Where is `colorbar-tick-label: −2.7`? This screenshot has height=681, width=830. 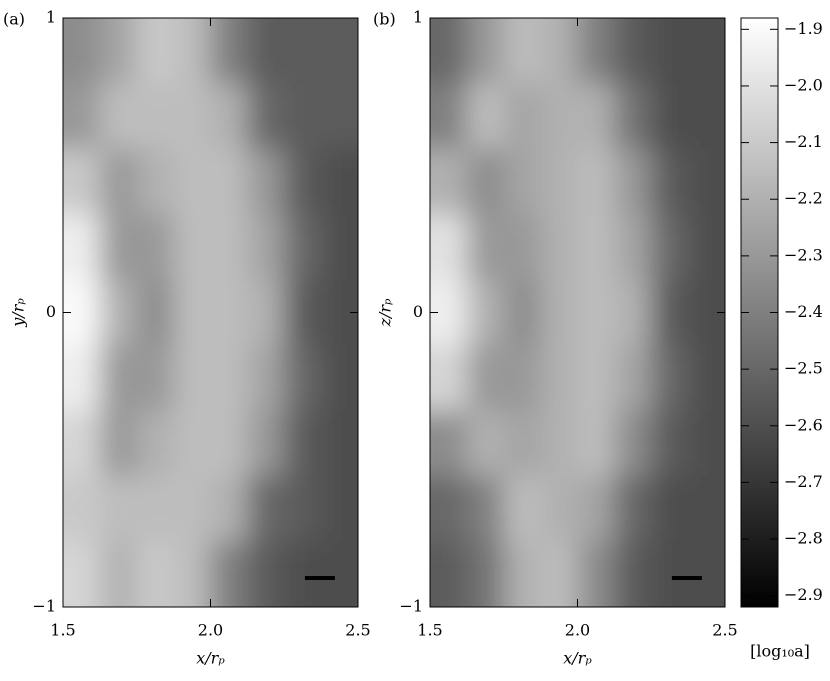
colorbar-tick-label: −2.7 is located at coordinates (803, 481).